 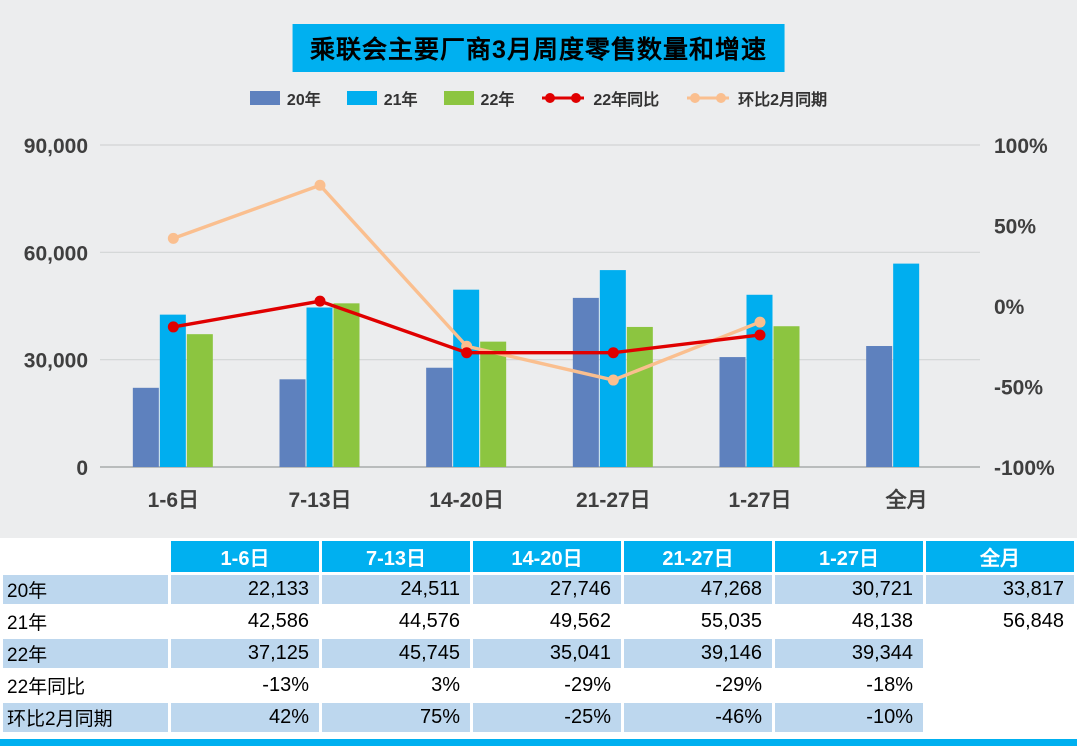 What do you see at coordinates (849, 685) in the screenshot?
I see `table-cell: -18%` at bounding box center [849, 685].